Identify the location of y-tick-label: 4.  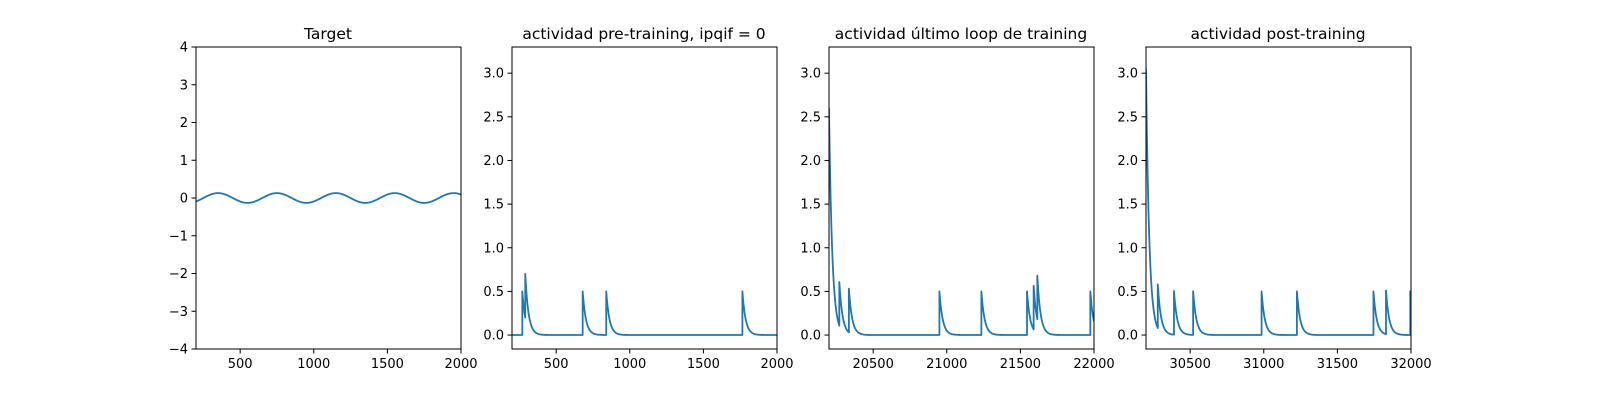
(184, 48).